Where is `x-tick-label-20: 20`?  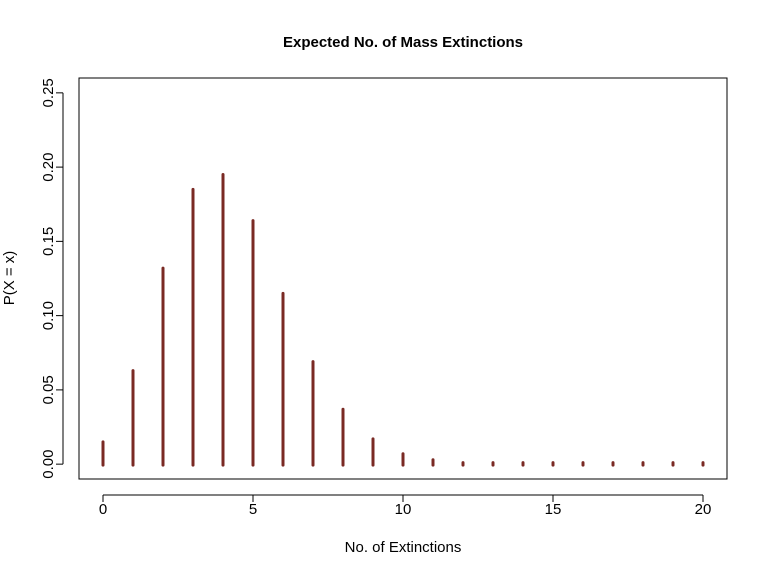 x-tick-label-20: 20 is located at coordinates (703, 509).